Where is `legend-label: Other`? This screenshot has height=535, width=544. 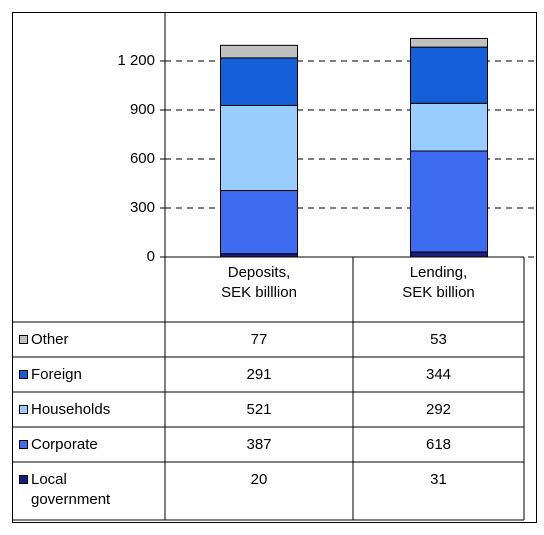 legend-label: Other is located at coordinates (50, 339).